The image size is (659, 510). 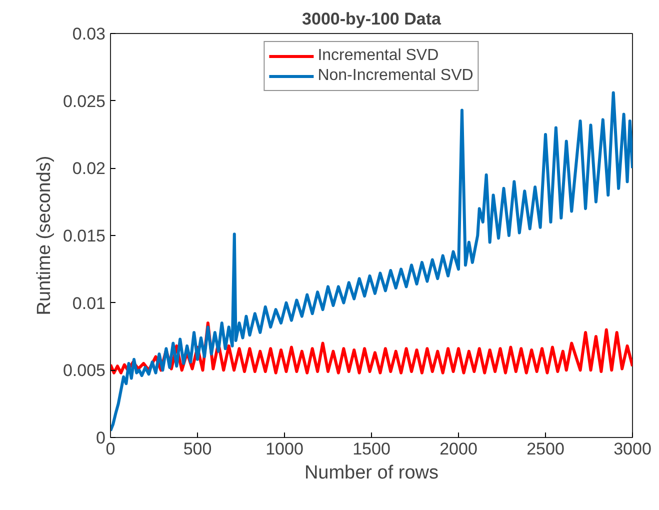 What do you see at coordinates (197, 449) in the screenshot?
I see `x-tick-label: 500` at bounding box center [197, 449].